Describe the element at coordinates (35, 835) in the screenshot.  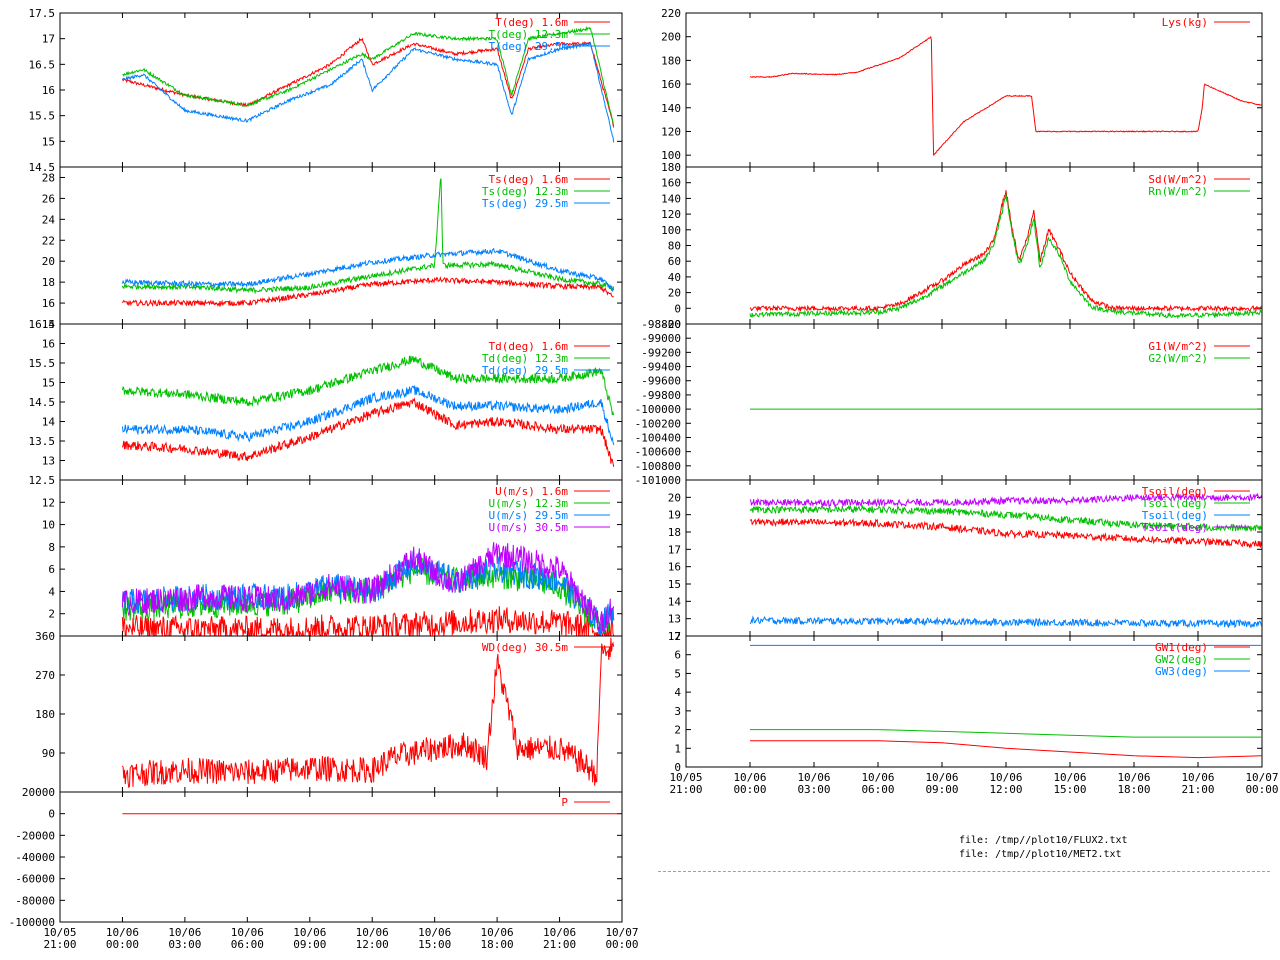
I see `y-tick-label: -20000` at that location.